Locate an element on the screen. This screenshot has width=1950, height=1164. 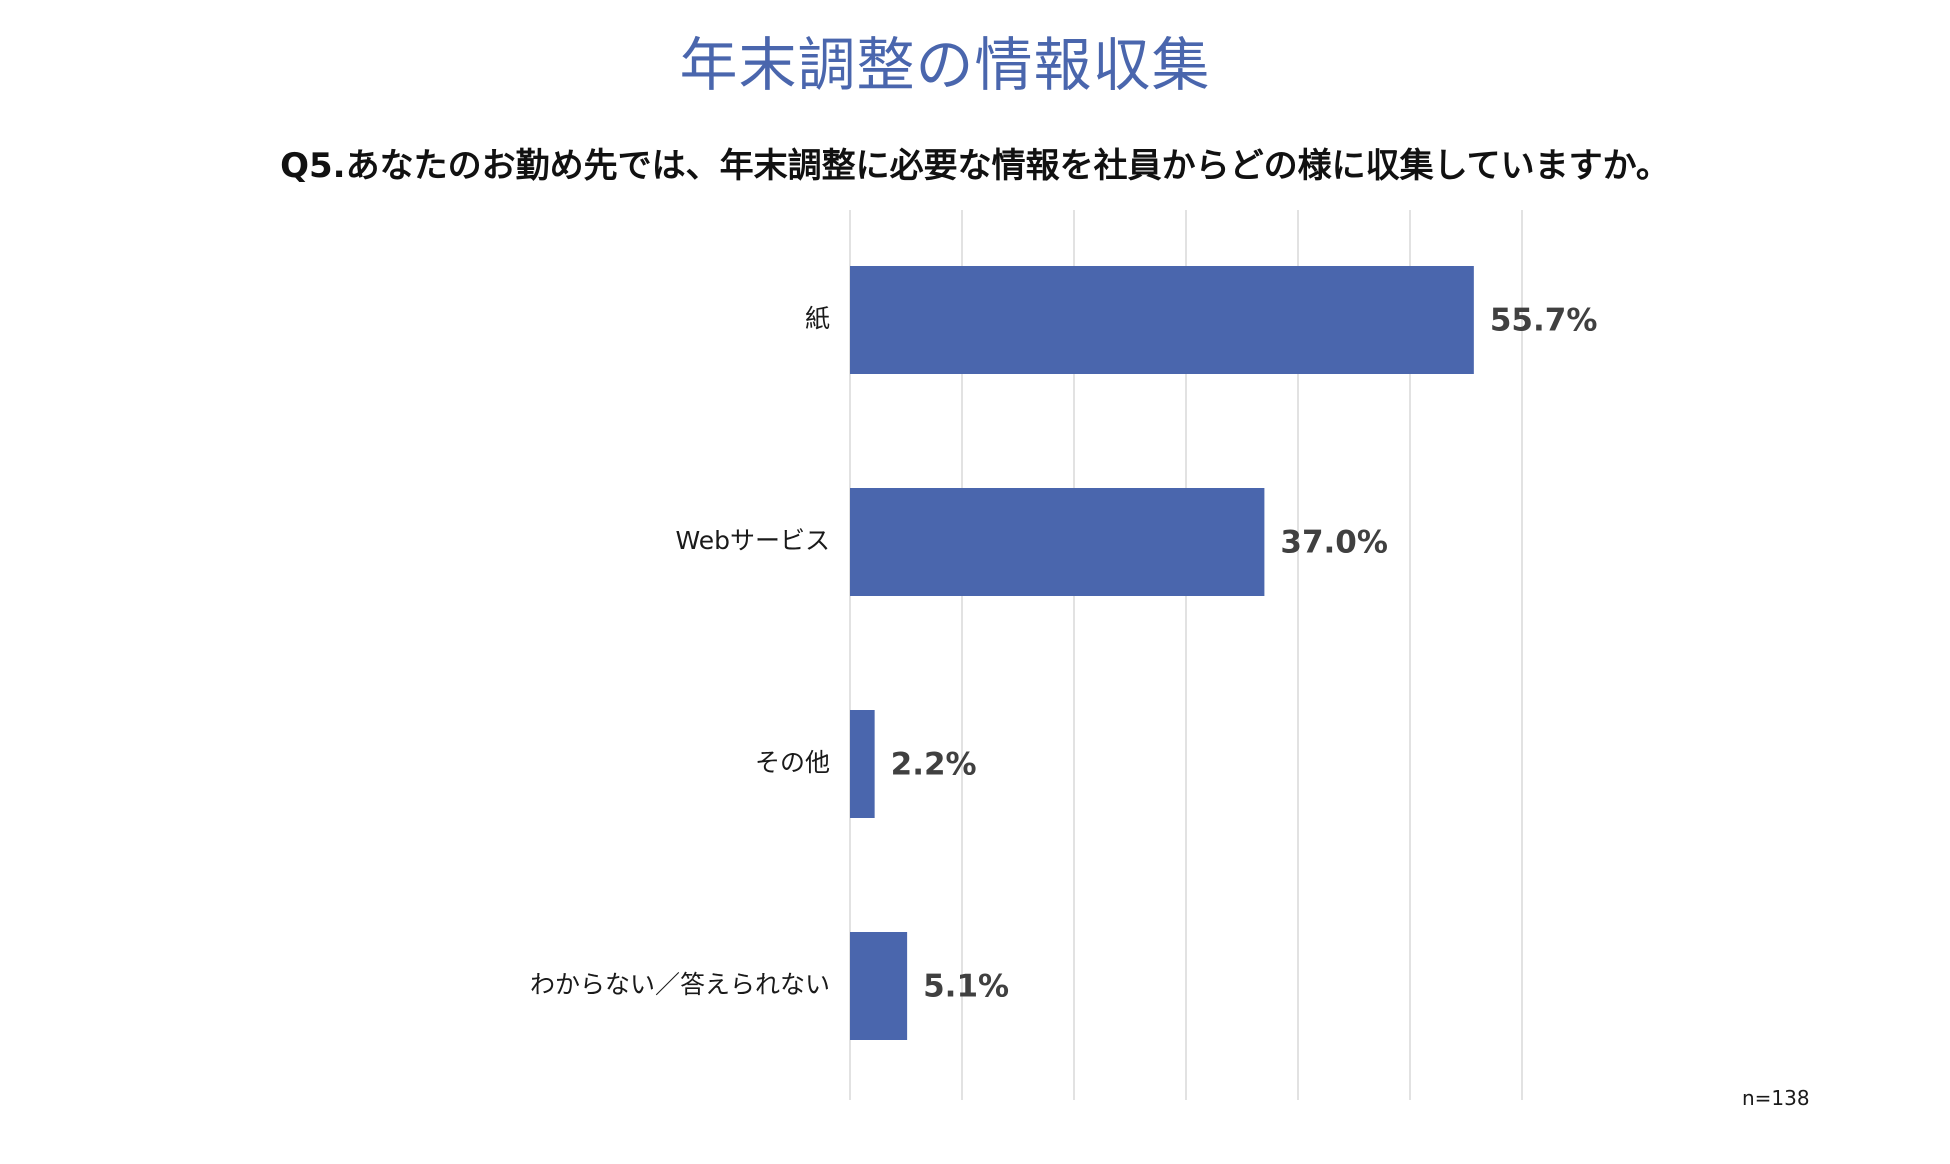
category-label: 紙 is located at coordinates (817, 318).